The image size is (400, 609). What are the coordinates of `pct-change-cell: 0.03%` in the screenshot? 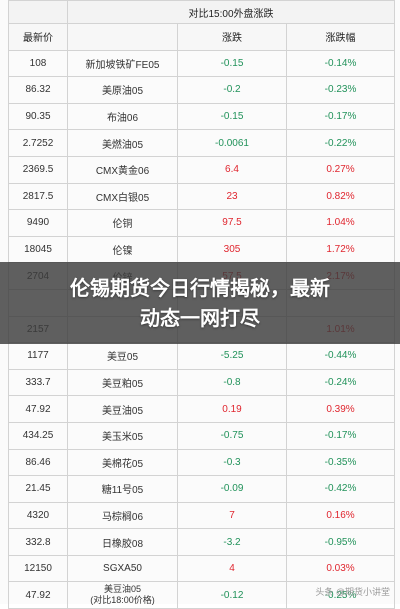 It's located at (340, 568).